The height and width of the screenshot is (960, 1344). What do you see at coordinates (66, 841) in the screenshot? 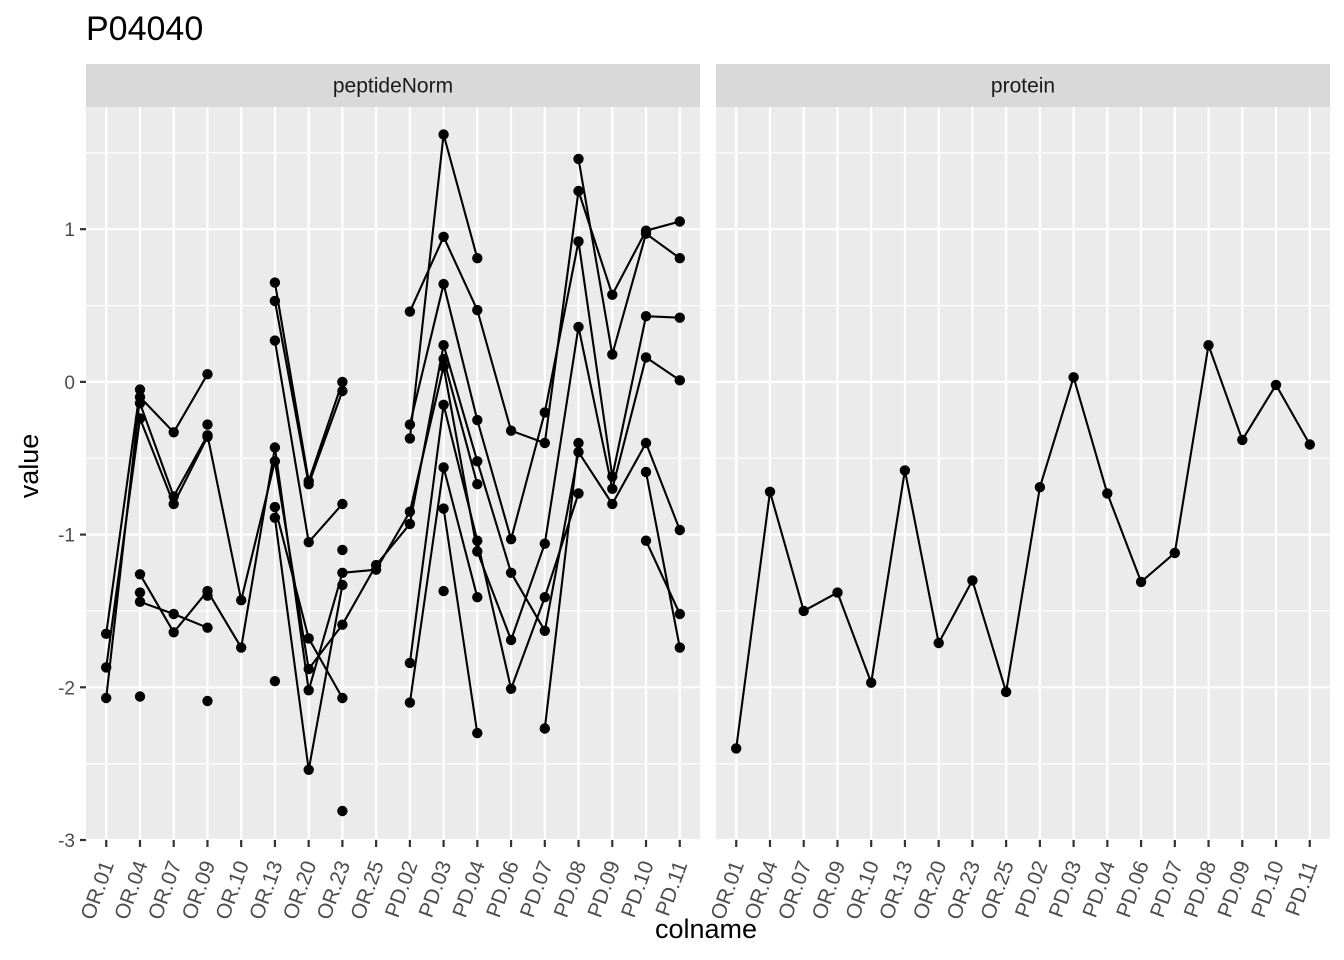
I see `y-tick-label: -3` at bounding box center [66, 841].